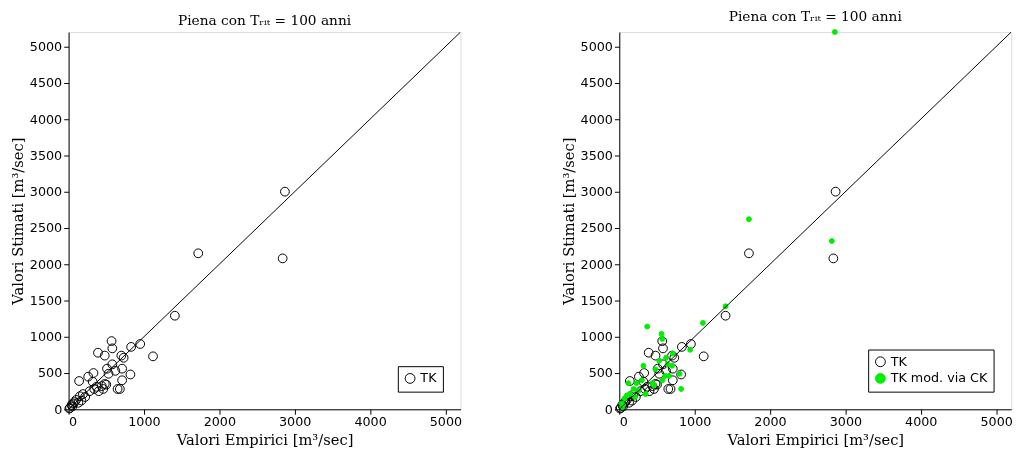 The width and height of the screenshot is (1023, 472). What do you see at coordinates (46, 155) in the screenshot?
I see `y-tick-label: 3500` at bounding box center [46, 155].